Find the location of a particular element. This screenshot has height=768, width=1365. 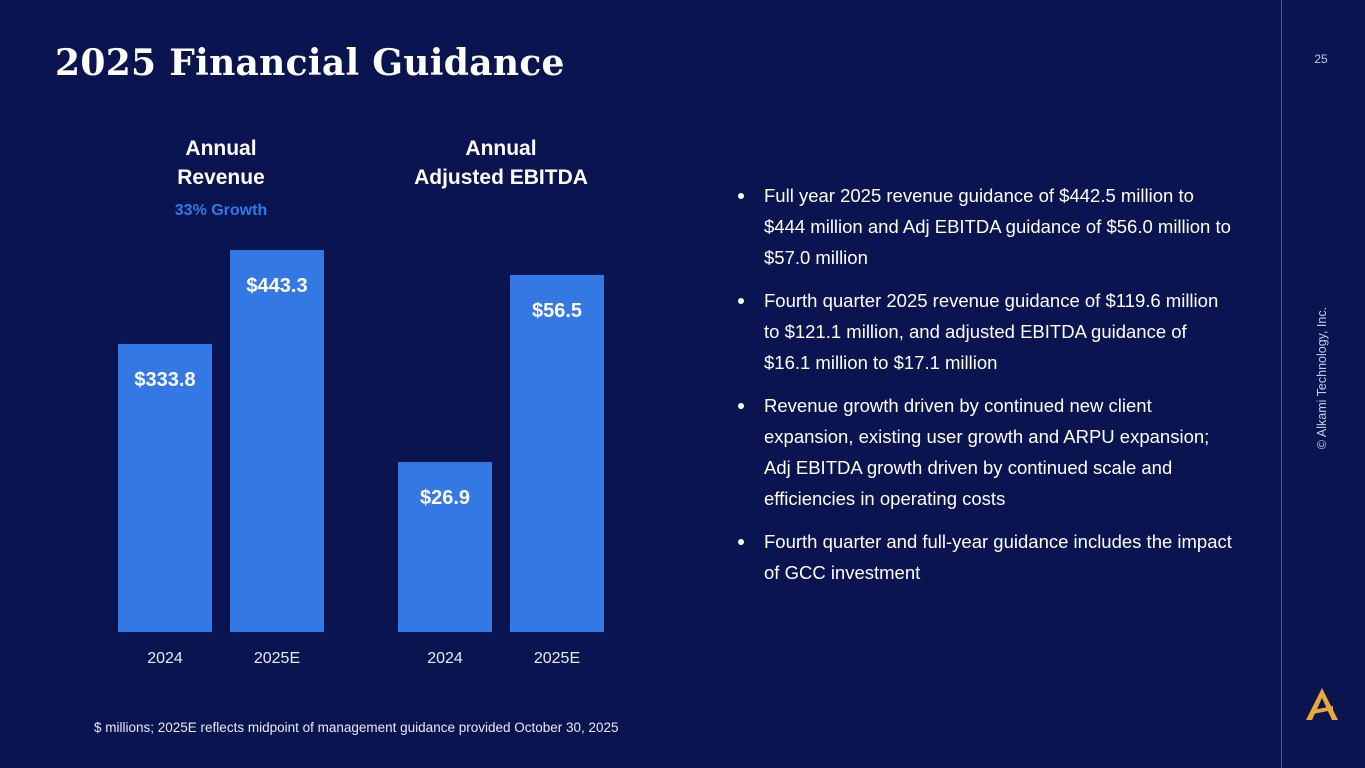

alkami-a-logo-icon is located at coordinates (1322, 704).